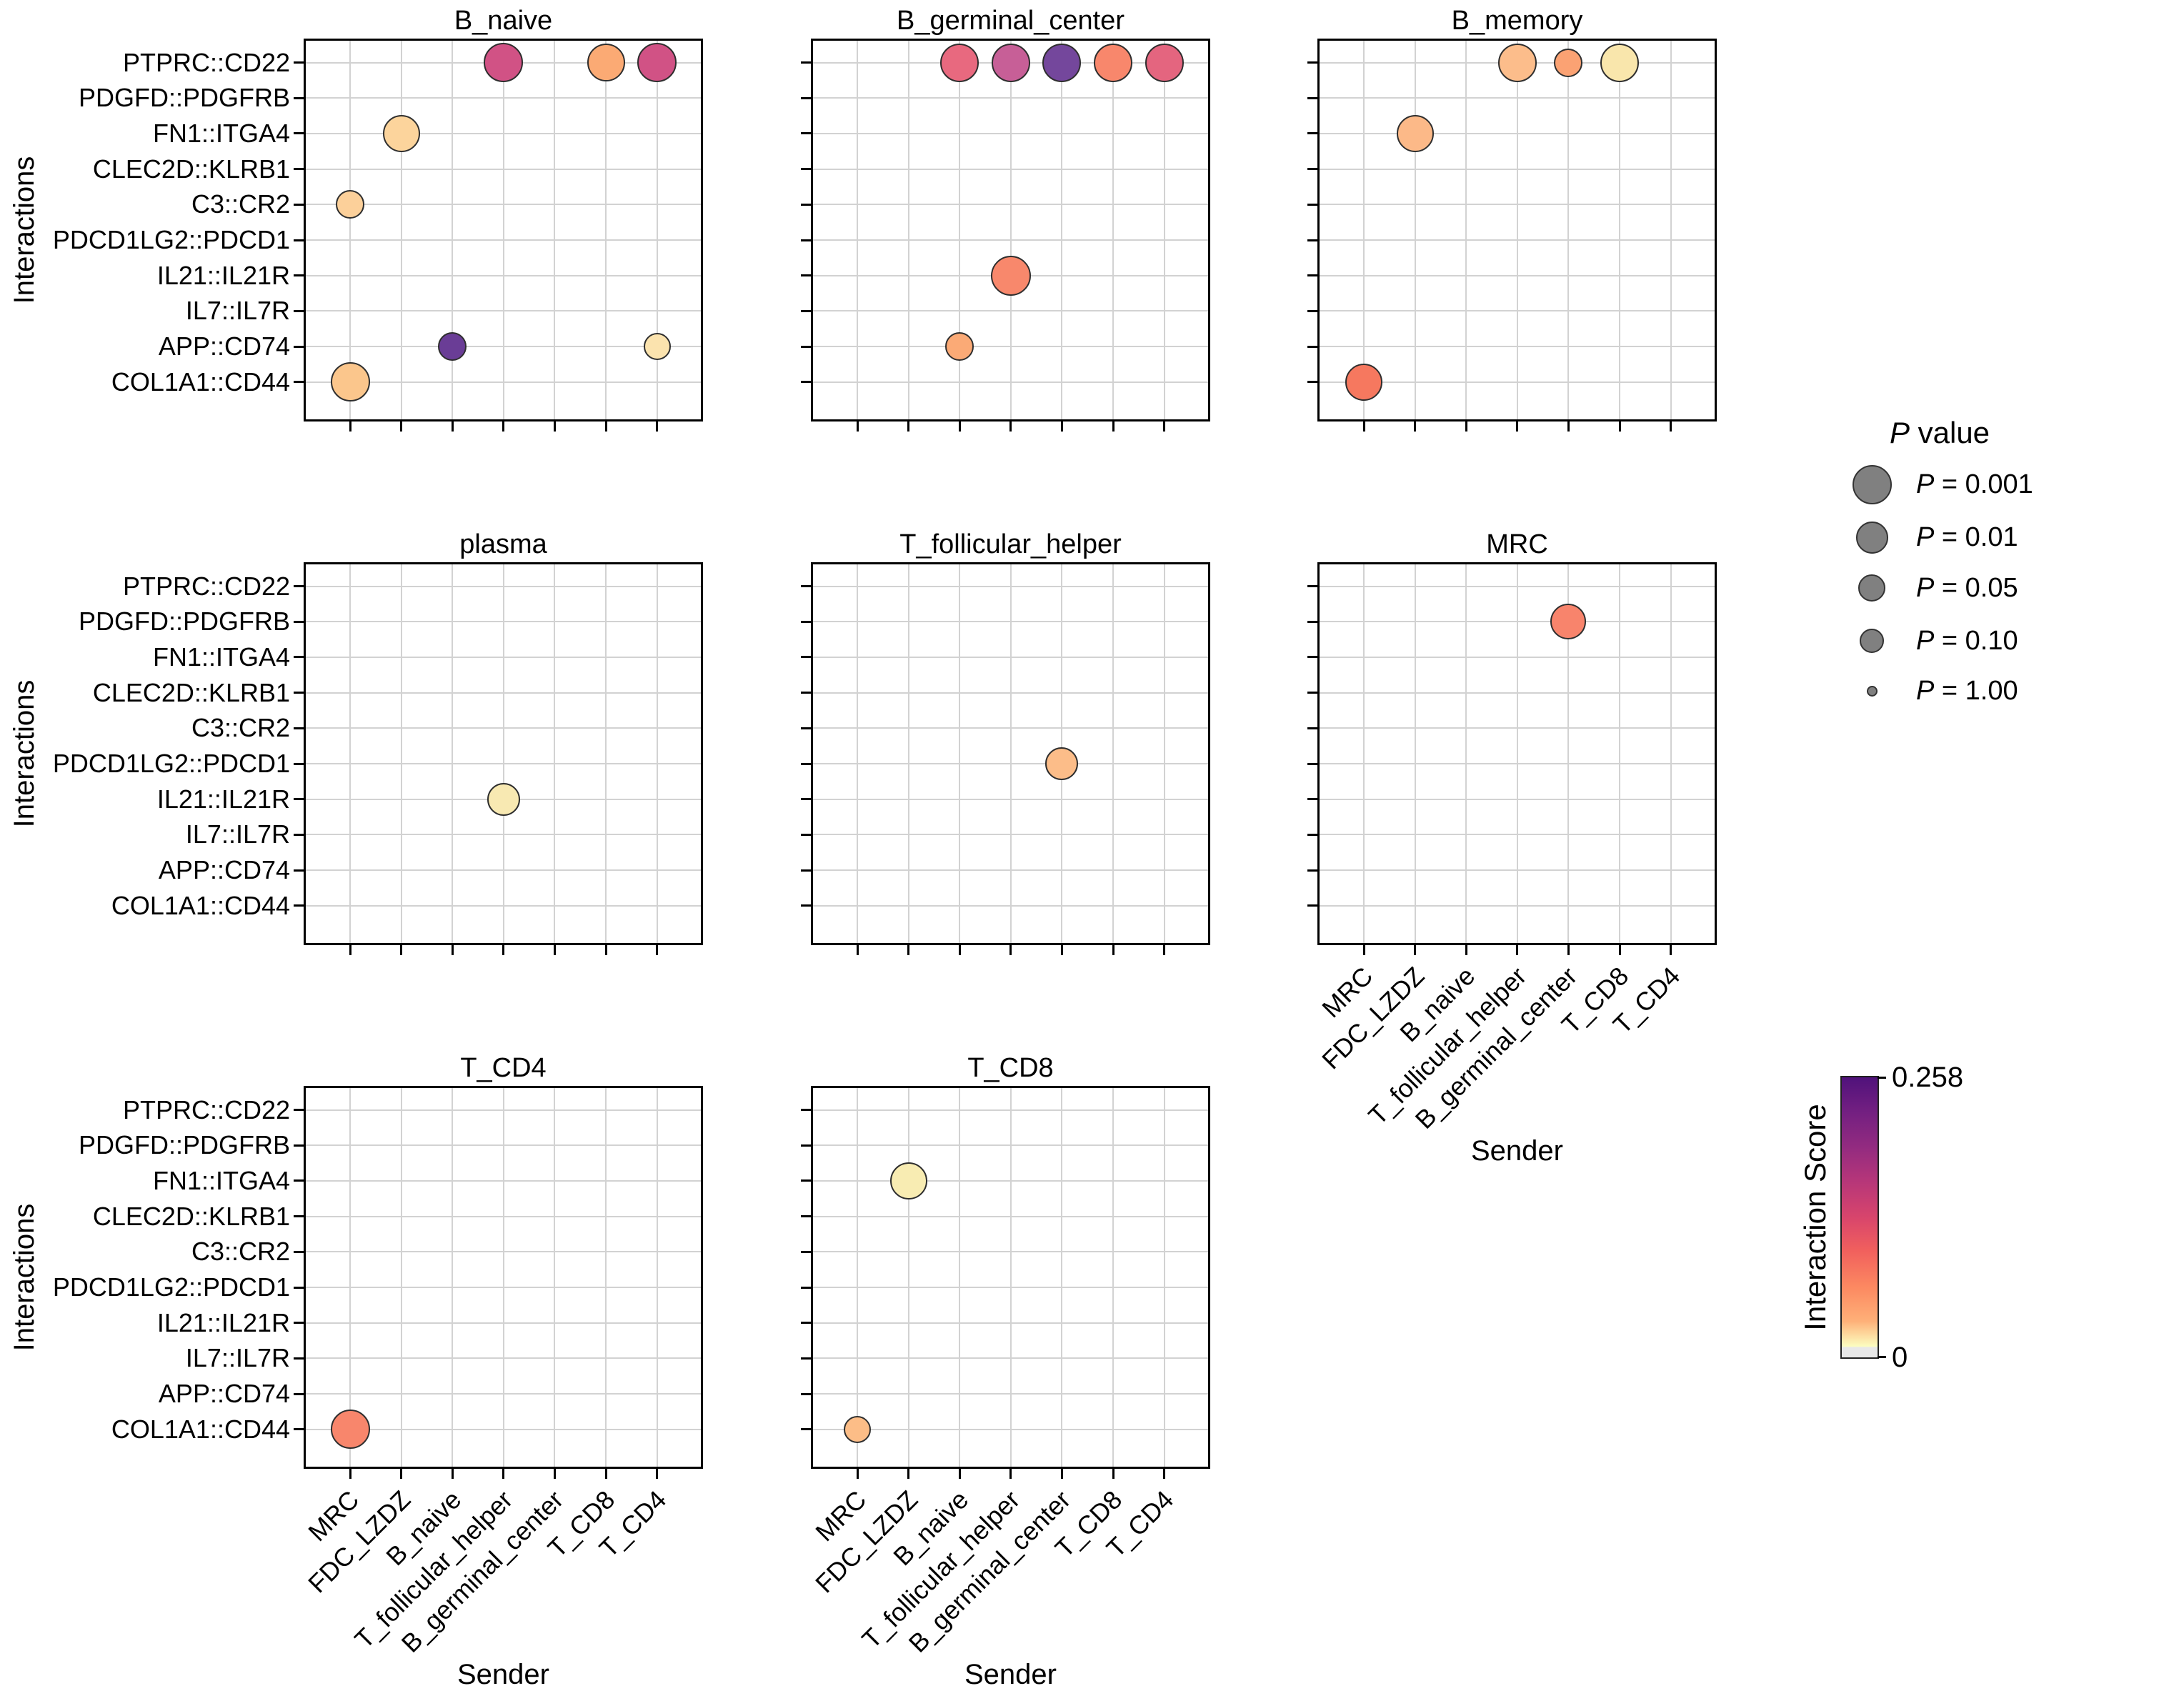  What do you see at coordinates (503, 21) in the screenshot?
I see `facet-title-B_naive: B_naive` at bounding box center [503, 21].